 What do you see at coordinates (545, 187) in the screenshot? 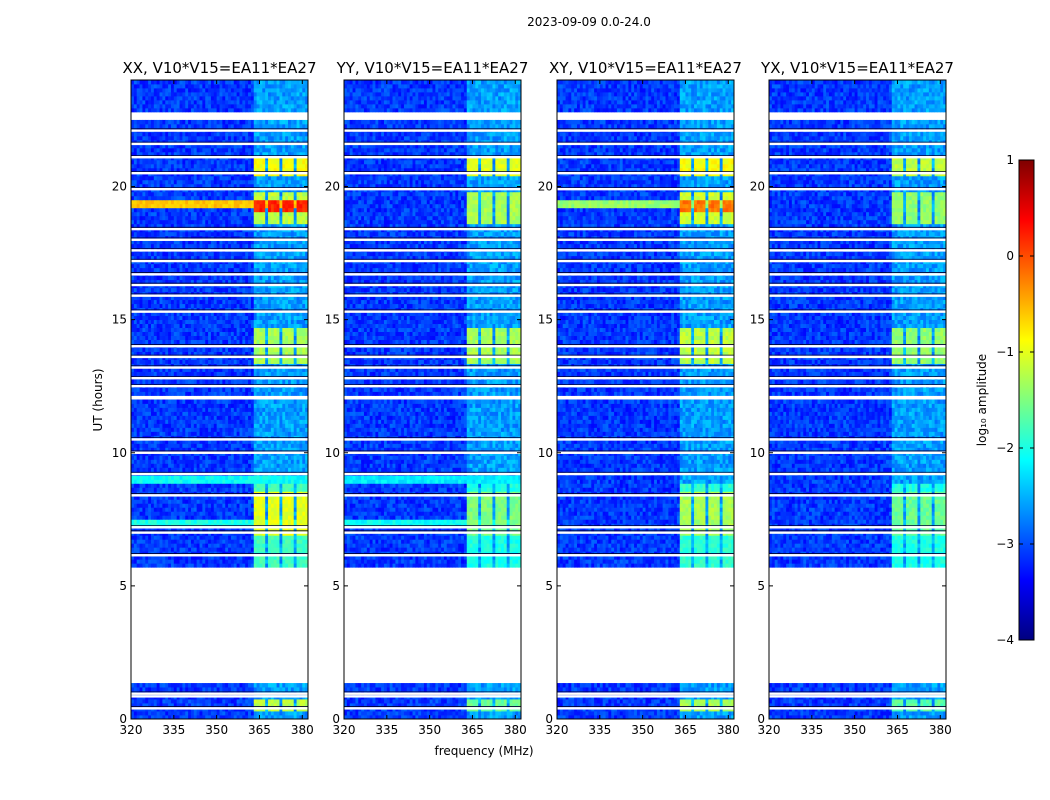
I see `y-tick-label: 20` at bounding box center [545, 187].